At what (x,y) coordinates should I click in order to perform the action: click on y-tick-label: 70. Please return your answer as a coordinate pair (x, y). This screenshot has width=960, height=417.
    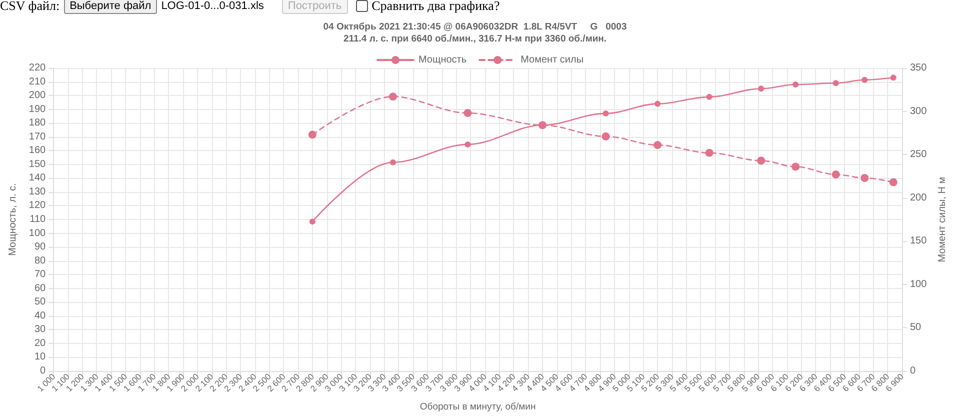
    Looking at the image, I should click on (40, 274).